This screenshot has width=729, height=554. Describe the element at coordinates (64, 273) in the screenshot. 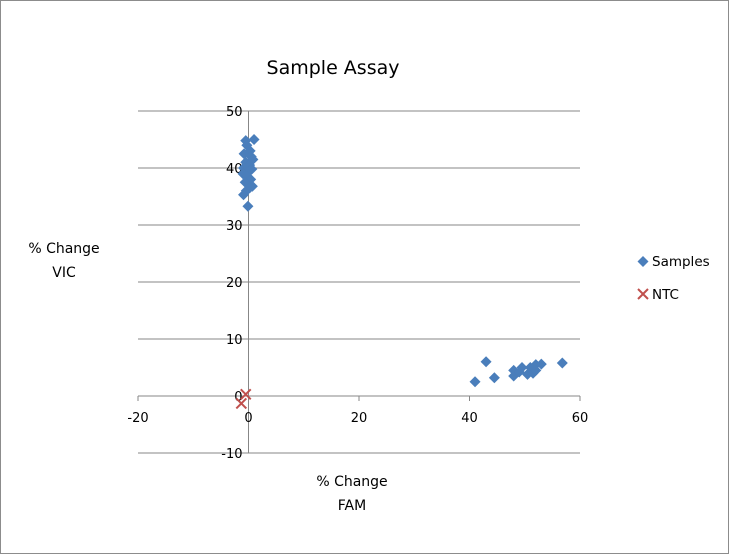

I see `y-axis-label-line-2: VIC` at that location.